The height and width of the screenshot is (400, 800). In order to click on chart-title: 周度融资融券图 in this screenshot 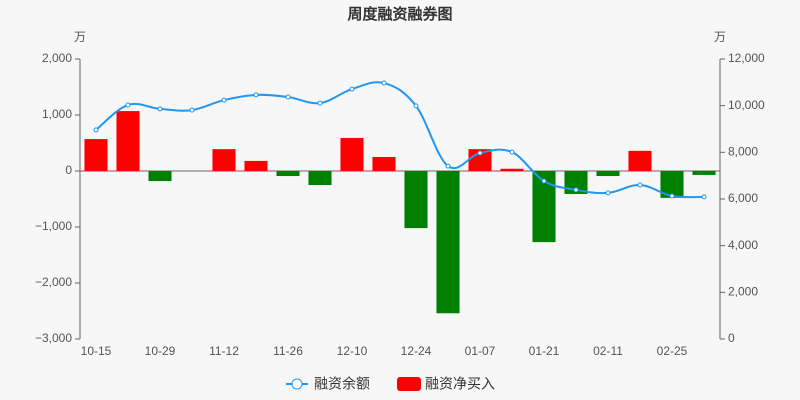, I will do `click(399, 14)`.